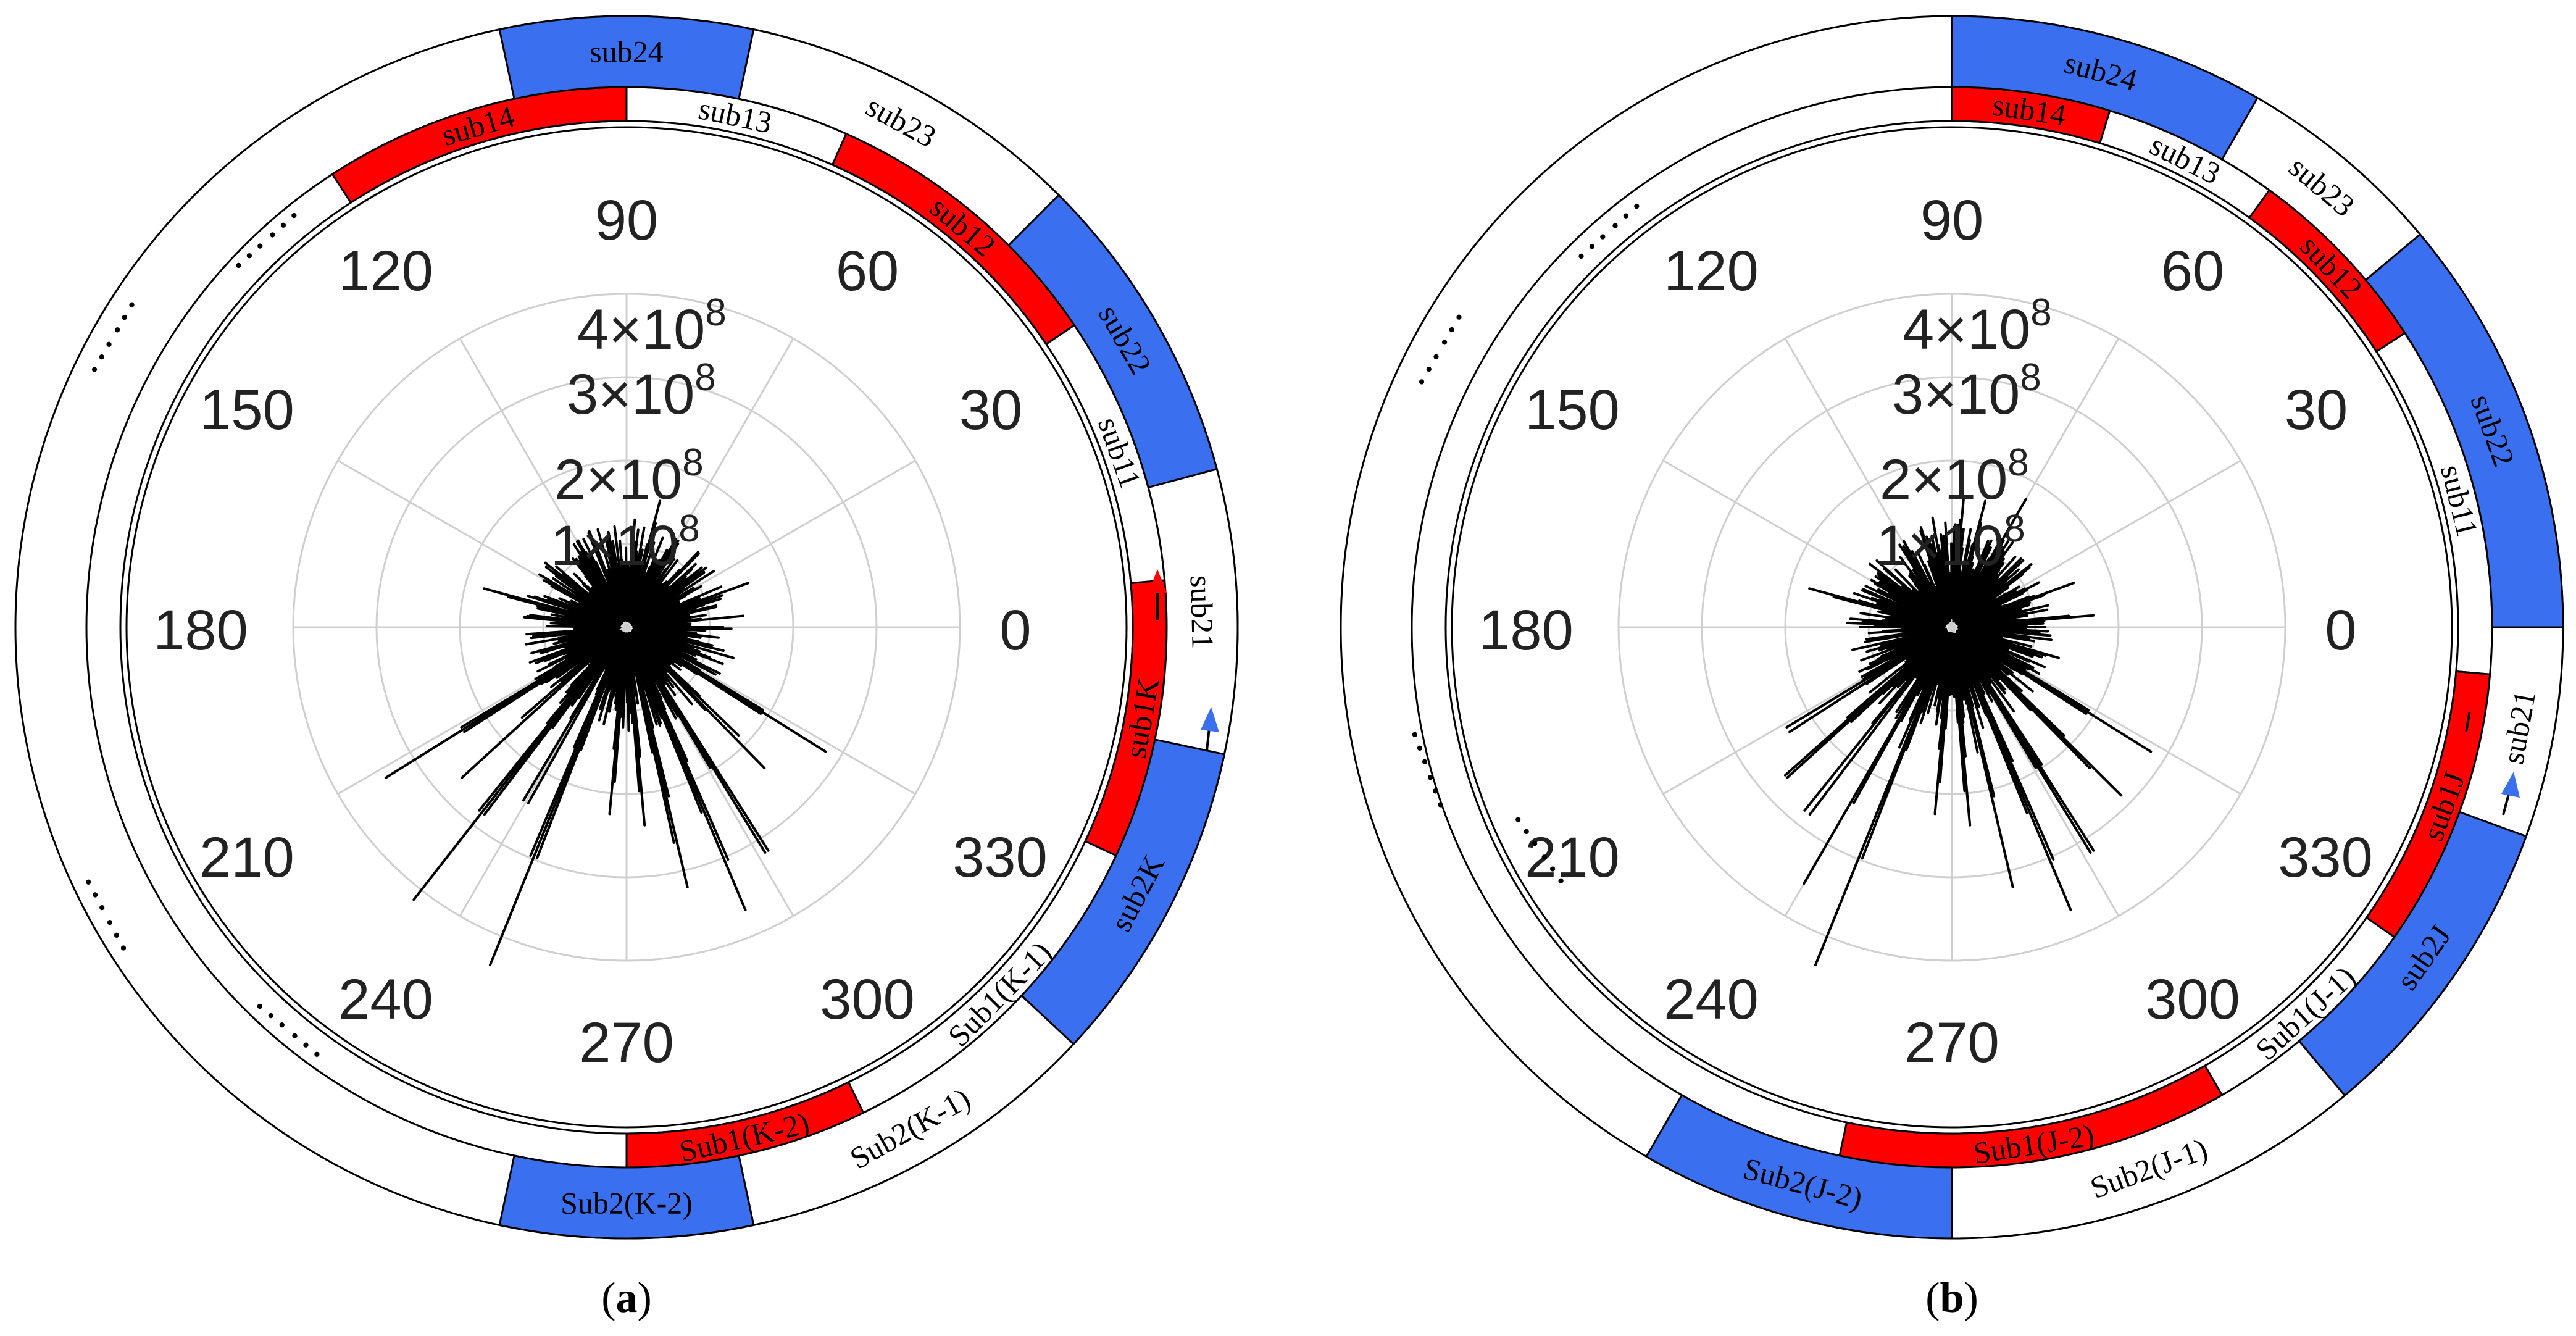  I want to click on polar-trace, so click(1968, 731).